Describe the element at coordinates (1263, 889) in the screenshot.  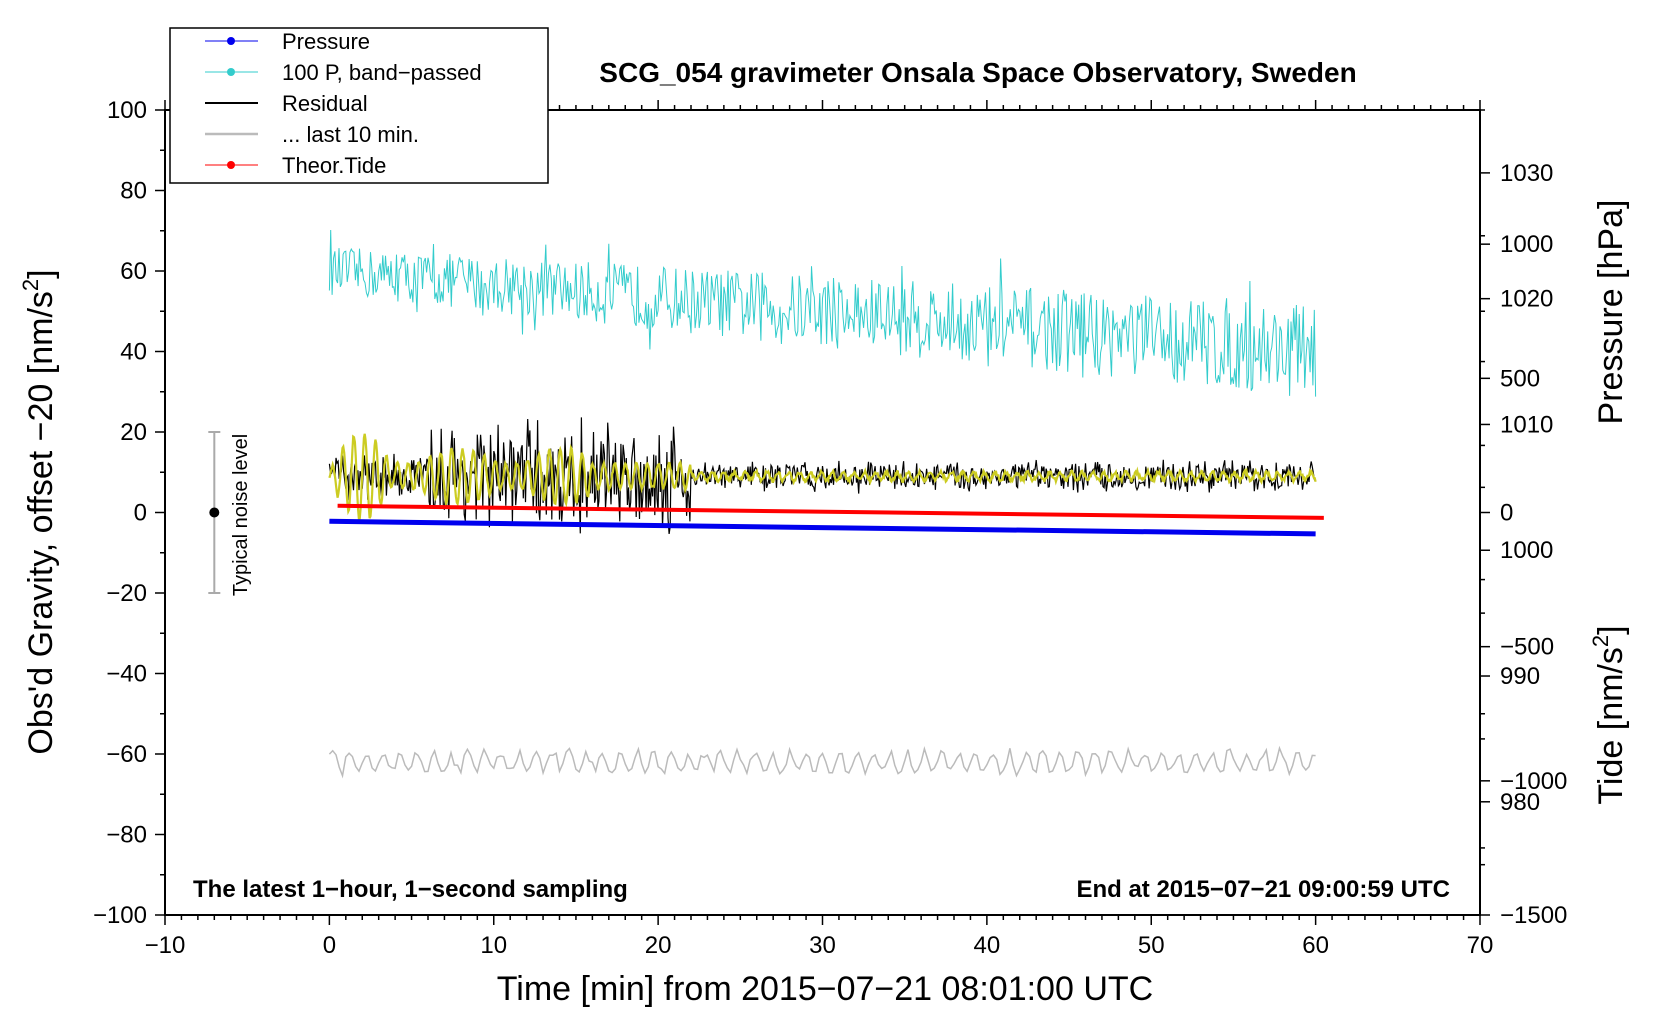
I see `note-end-time: End at 2015−07−21 09:00:59 UTC` at that location.